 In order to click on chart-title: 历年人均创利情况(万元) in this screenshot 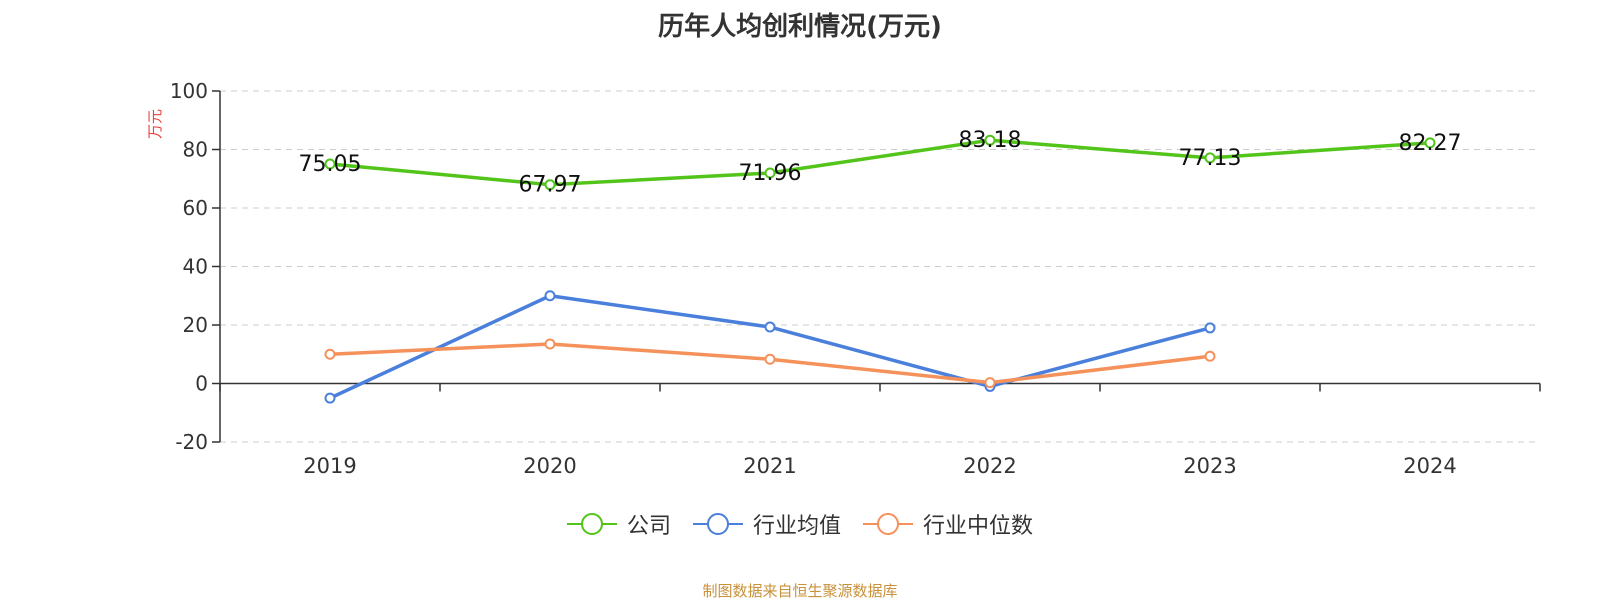, I will do `click(800, 27)`.